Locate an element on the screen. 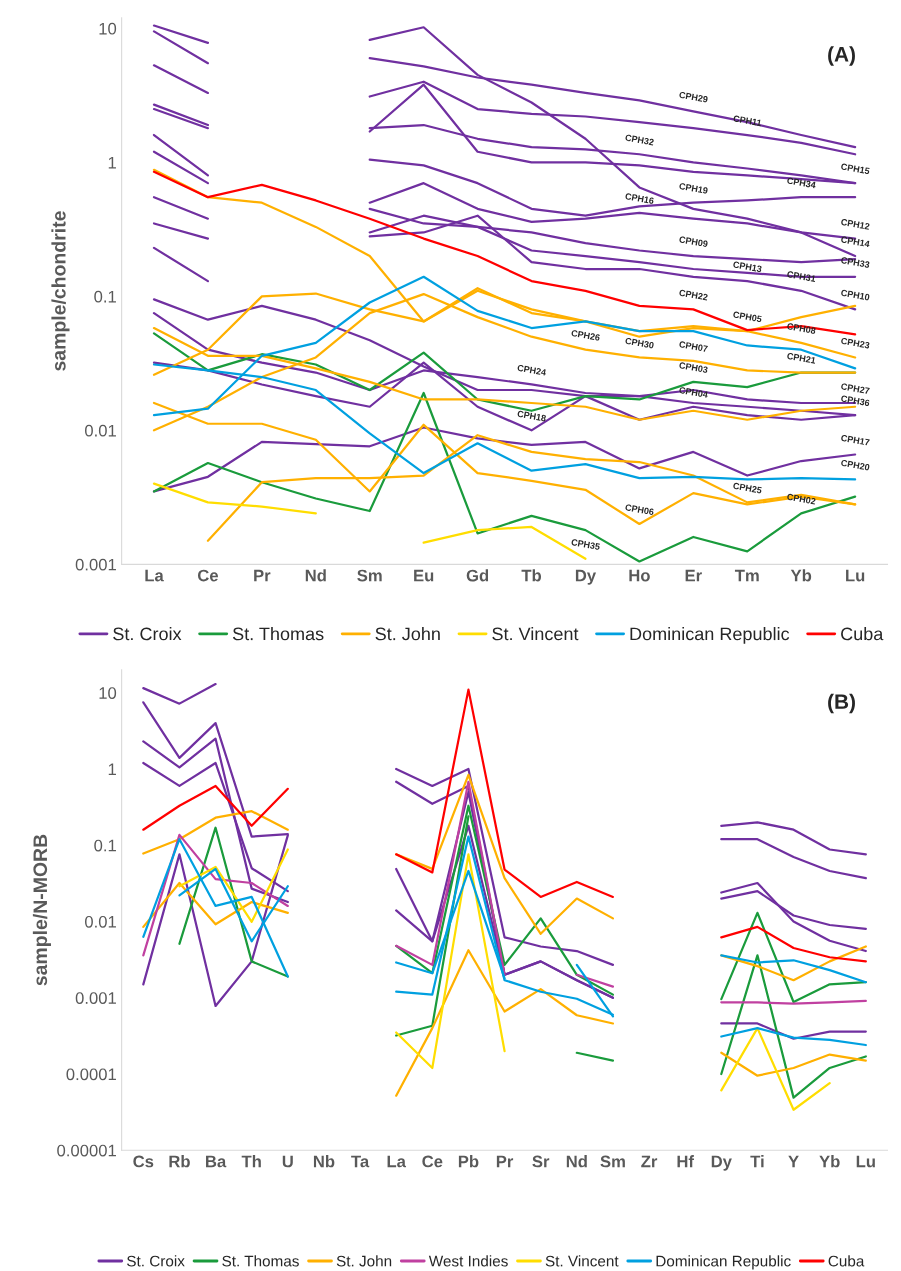  annotation: CPH09 is located at coordinates (693, 242).